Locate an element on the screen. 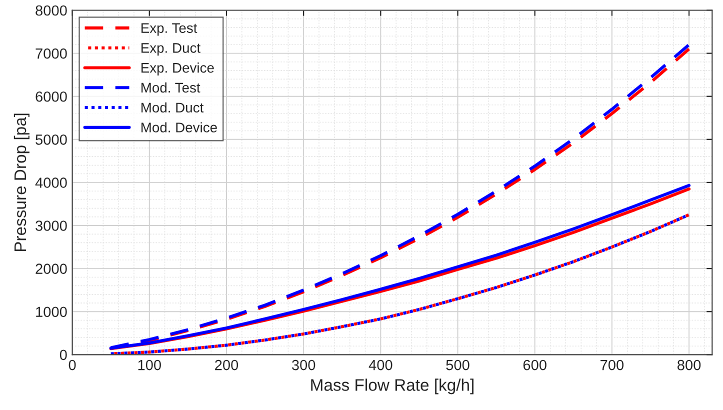  x-tick-label: 800 is located at coordinates (689, 365).